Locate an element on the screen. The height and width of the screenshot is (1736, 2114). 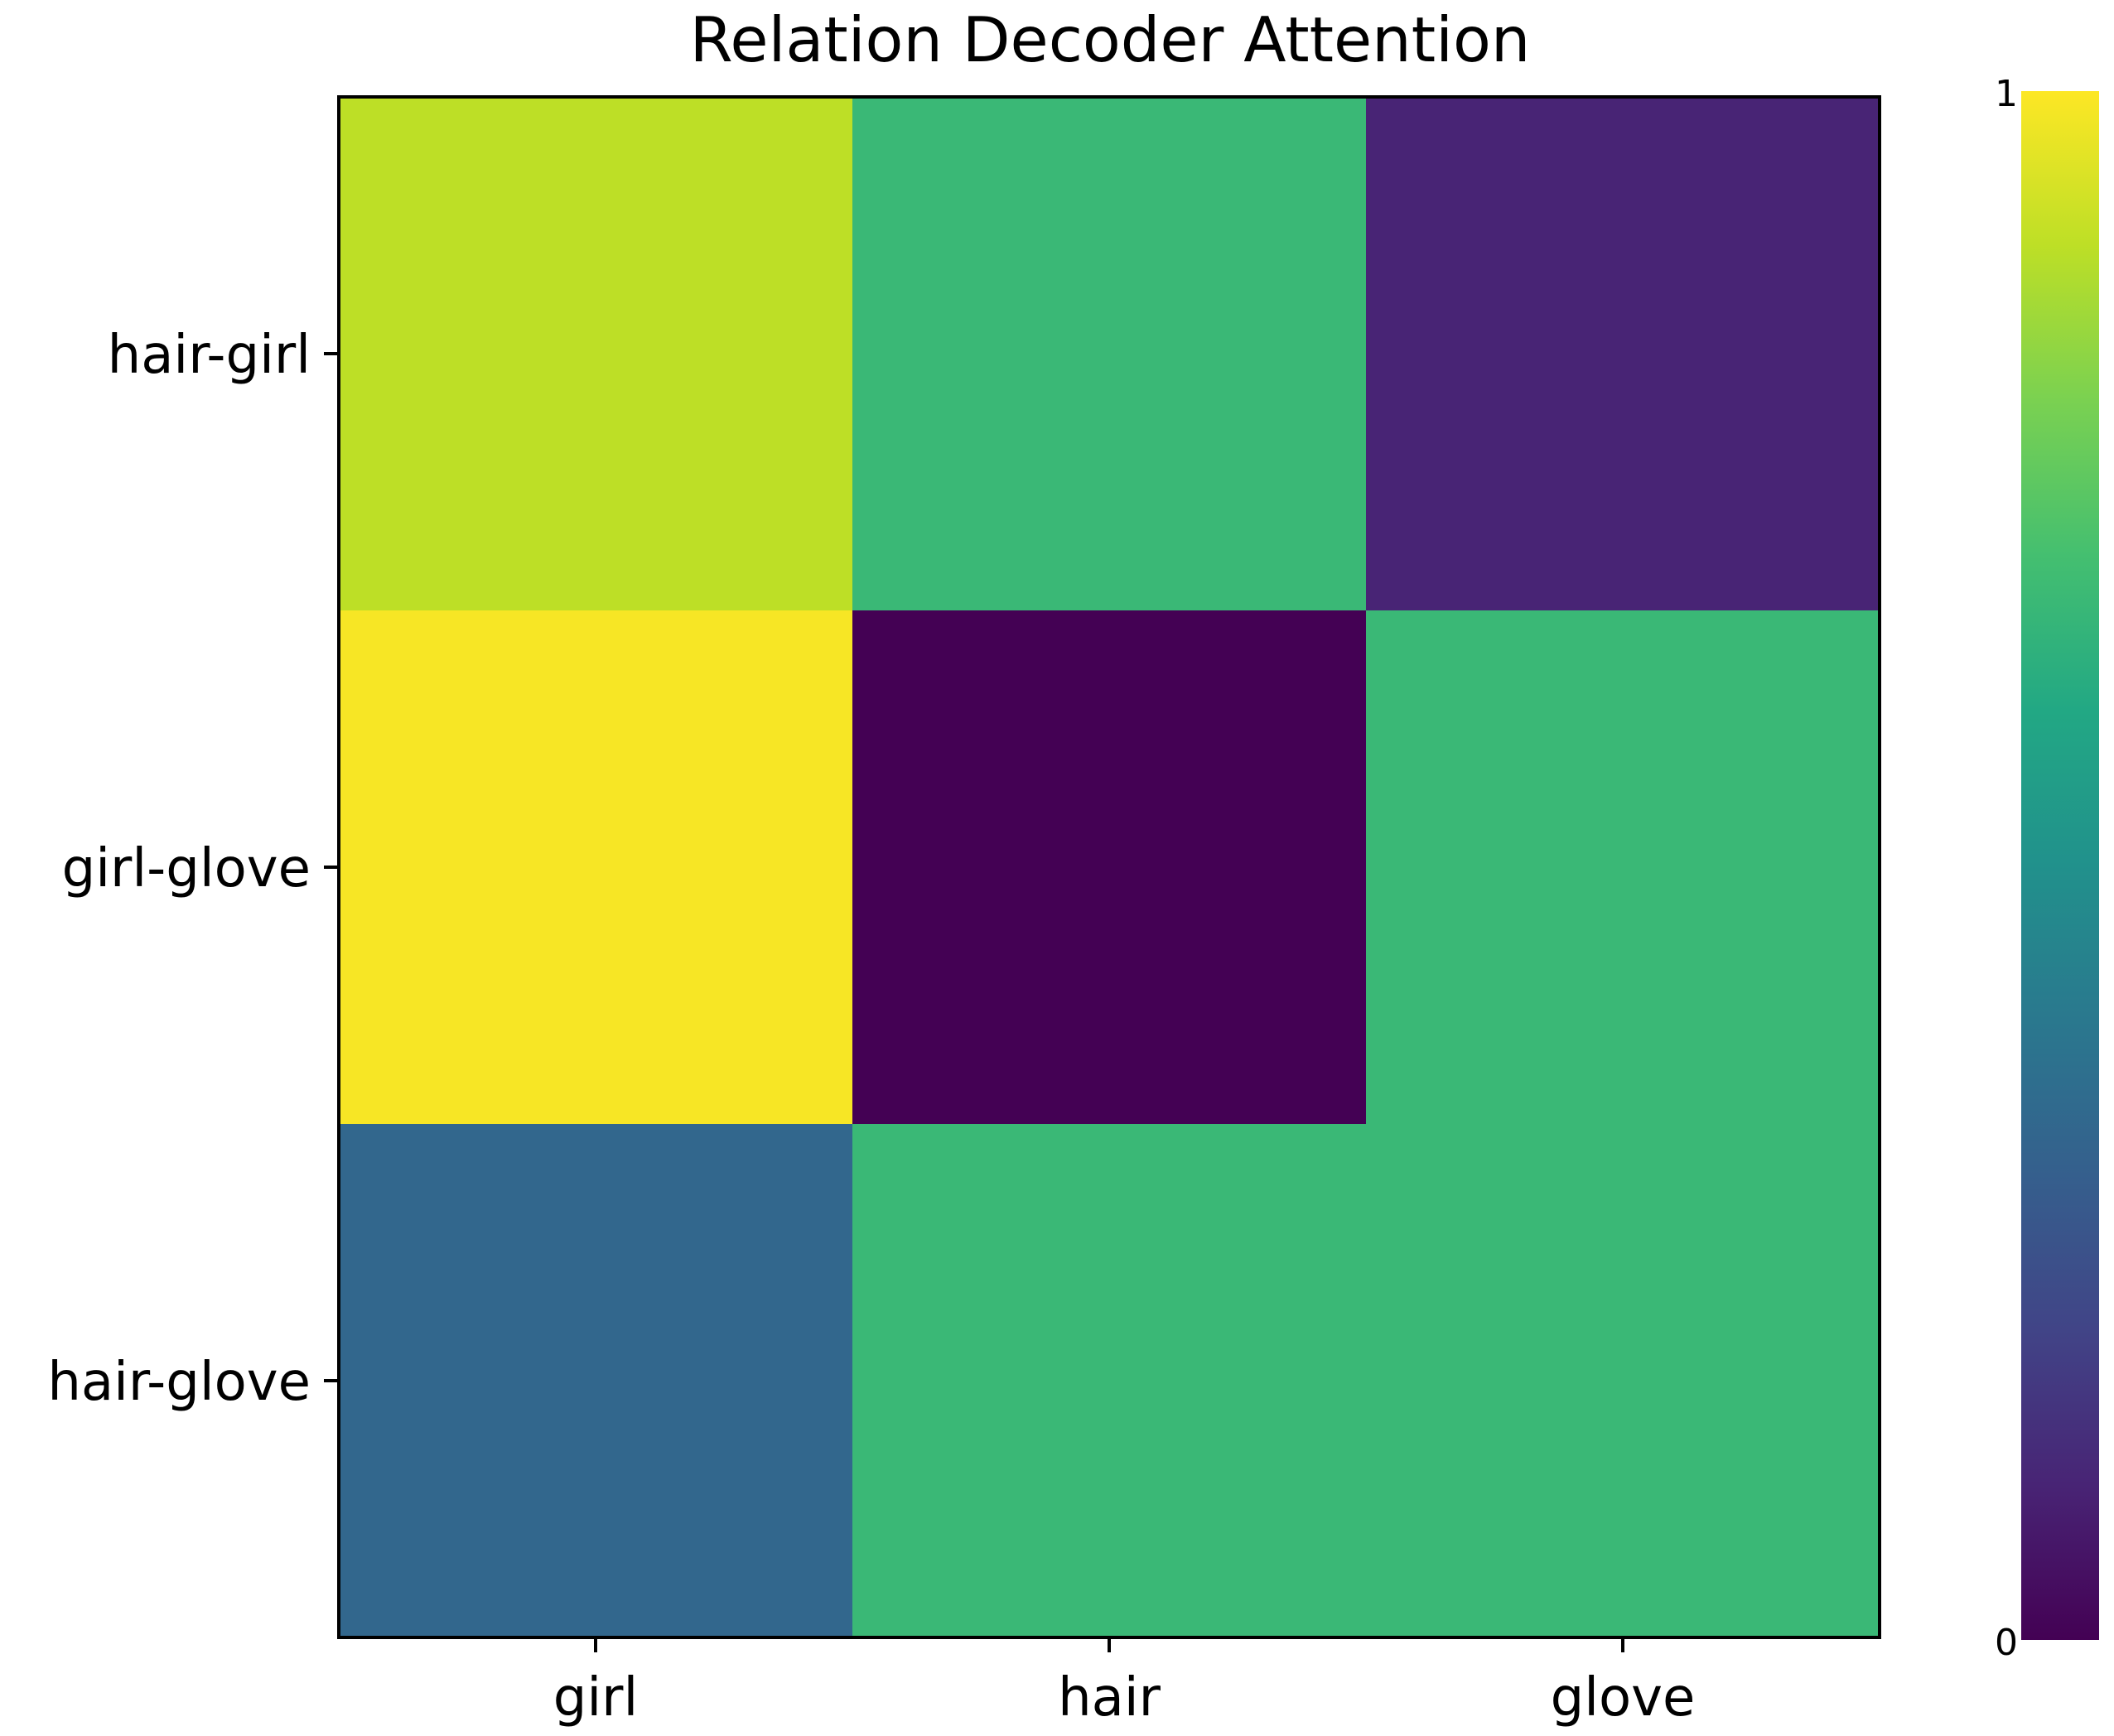
colorbar: 1 0 is located at coordinates (2047, 868).